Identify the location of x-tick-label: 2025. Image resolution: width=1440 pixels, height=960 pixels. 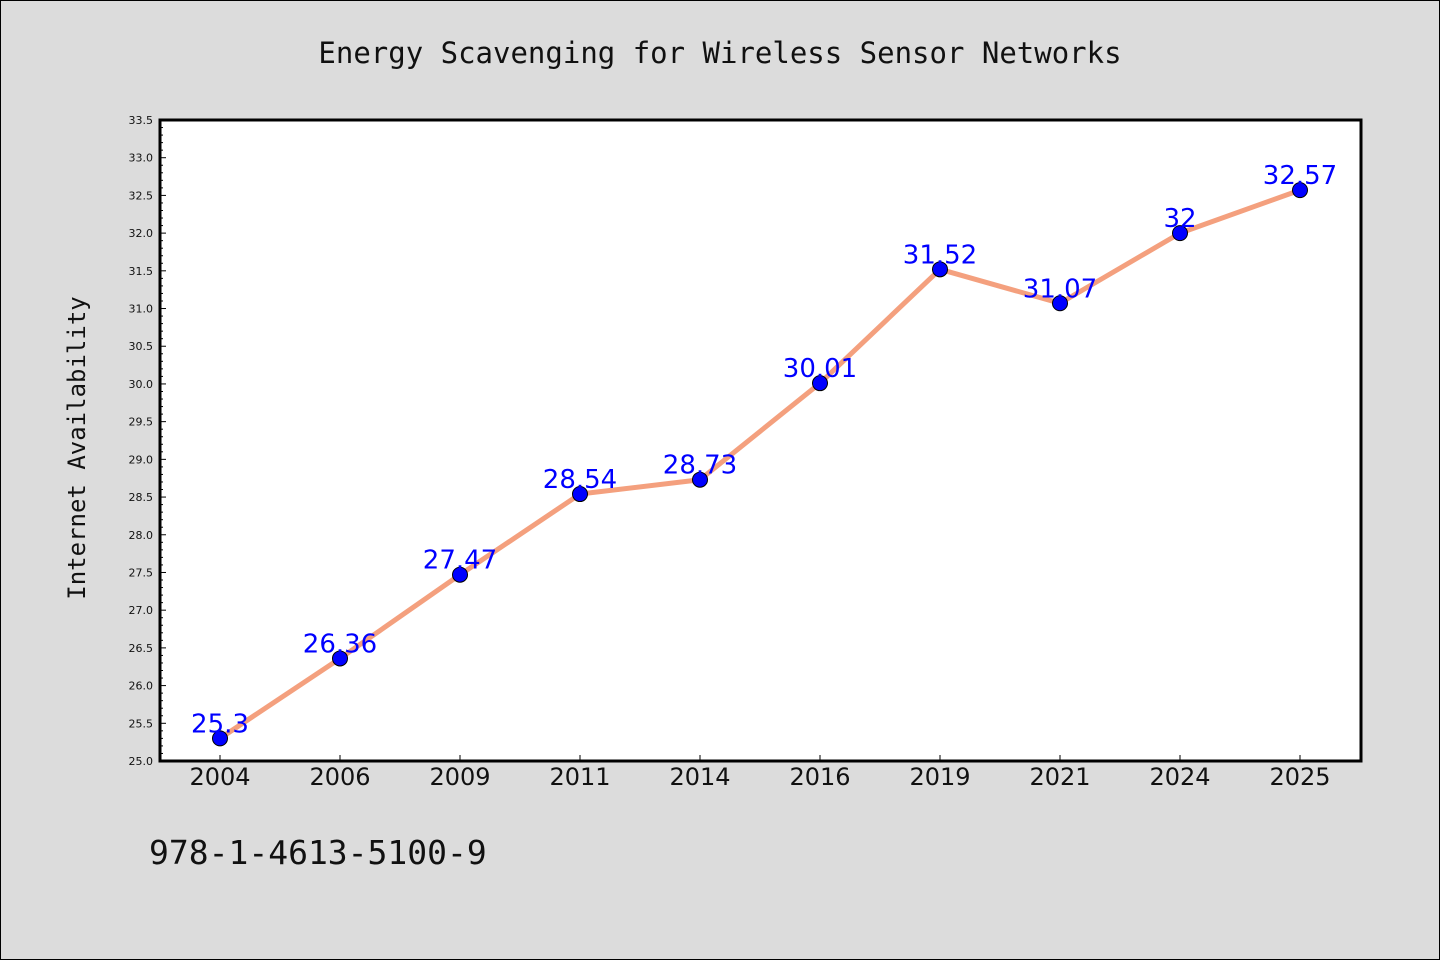
(1299, 777).